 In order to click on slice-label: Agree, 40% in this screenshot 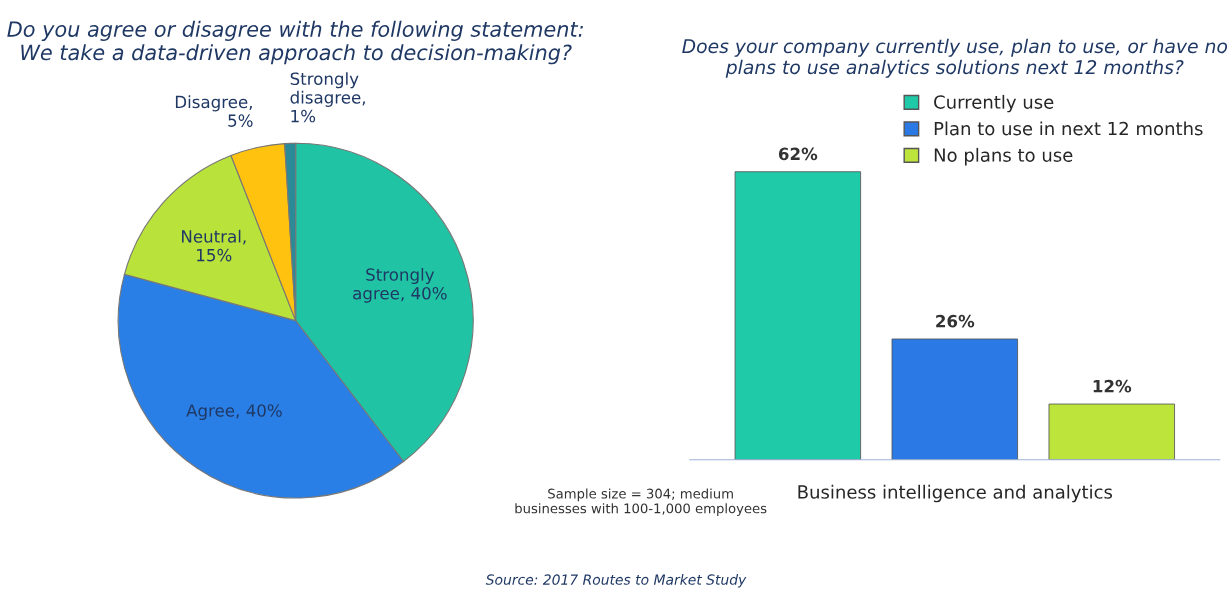, I will do `click(234, 412)`.